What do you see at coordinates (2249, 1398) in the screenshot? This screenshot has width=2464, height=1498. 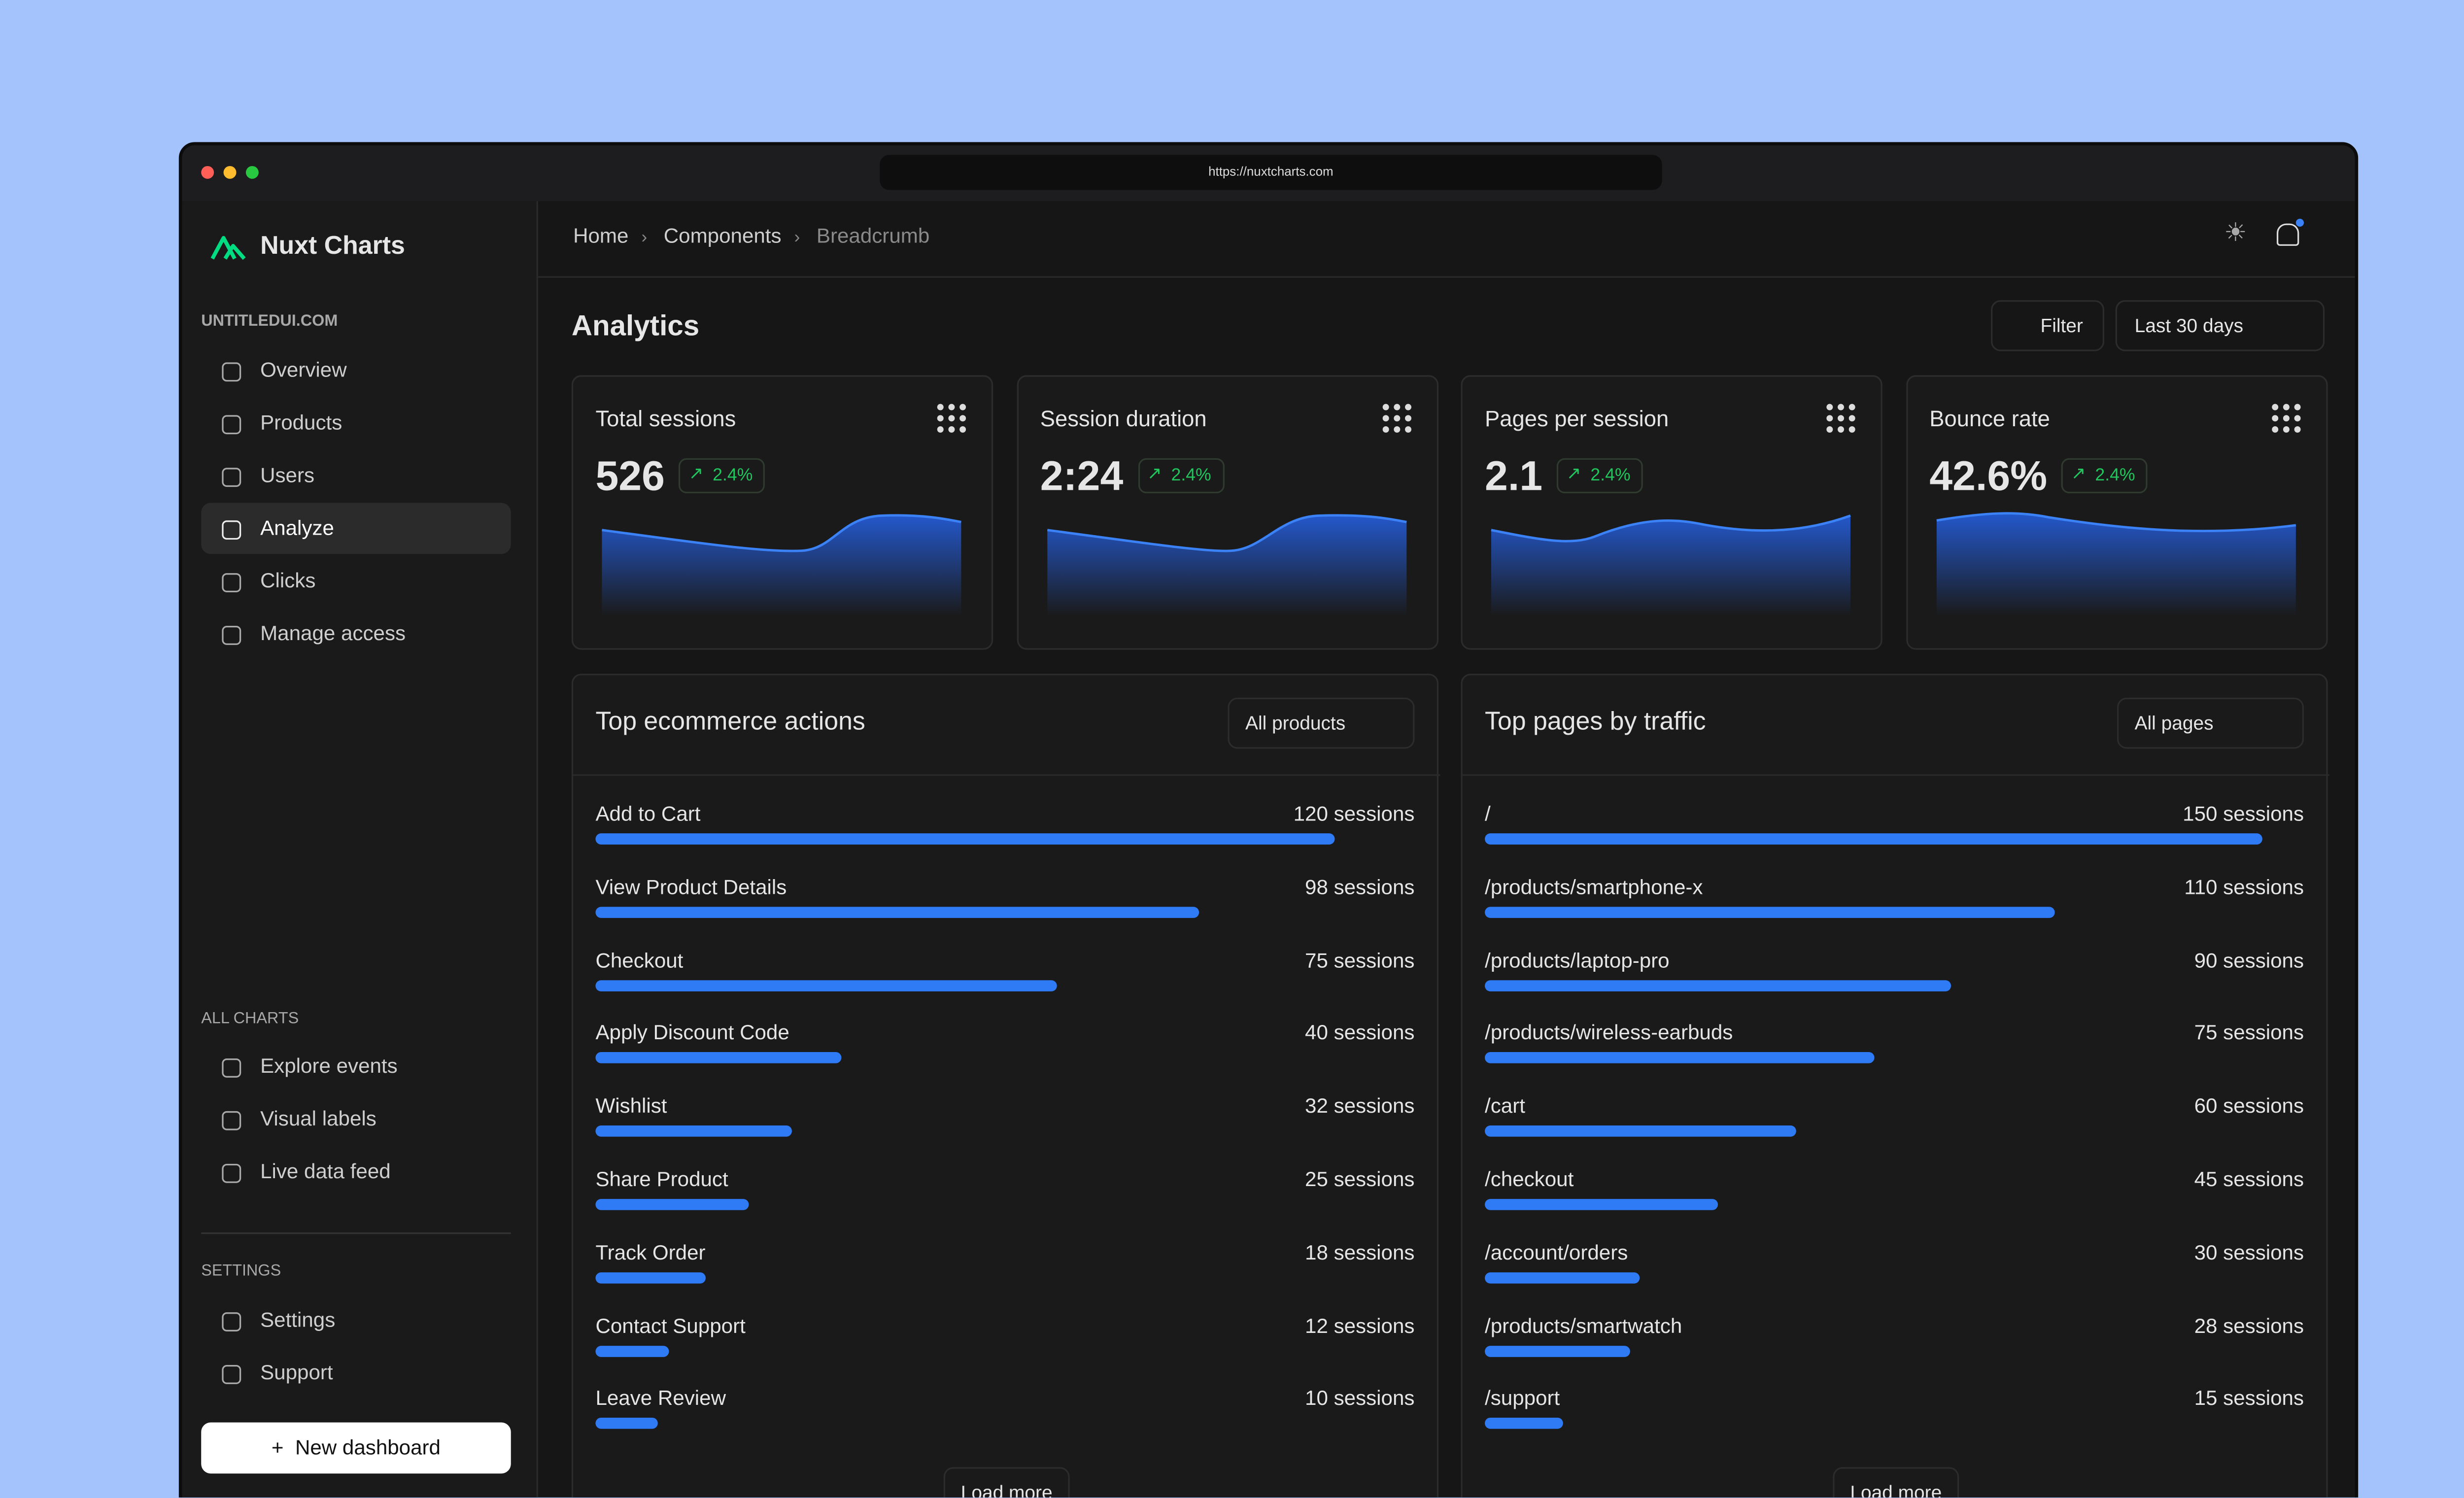 I see `item-value-label: 15 sessions` at bounding box center [2249, 1398].